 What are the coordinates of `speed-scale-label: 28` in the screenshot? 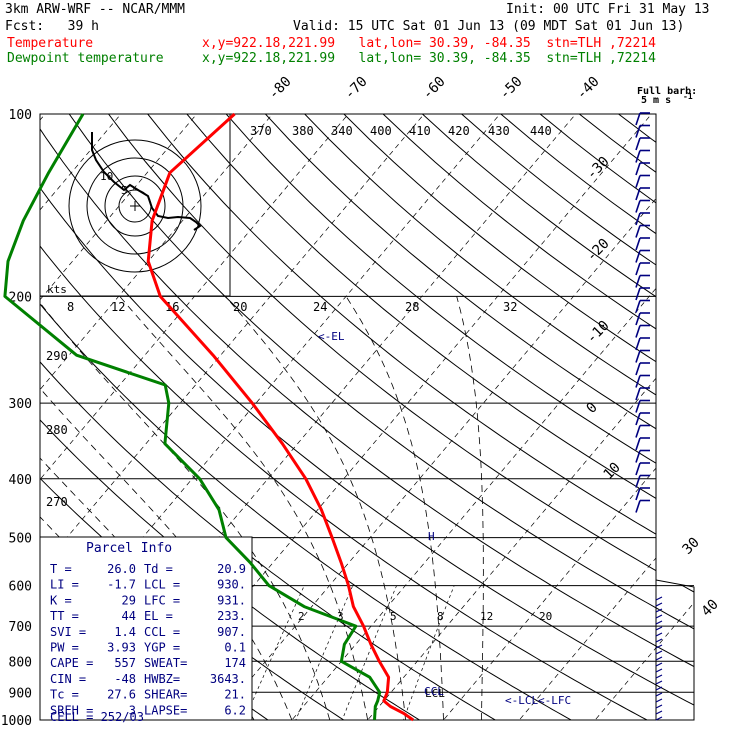 It's located at (412, 307).